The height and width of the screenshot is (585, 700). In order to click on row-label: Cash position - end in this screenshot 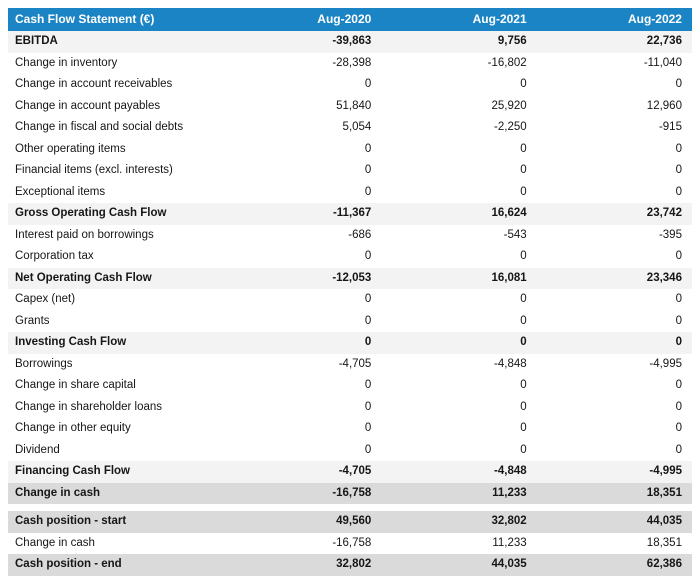, I will do `click(68, 564)`.